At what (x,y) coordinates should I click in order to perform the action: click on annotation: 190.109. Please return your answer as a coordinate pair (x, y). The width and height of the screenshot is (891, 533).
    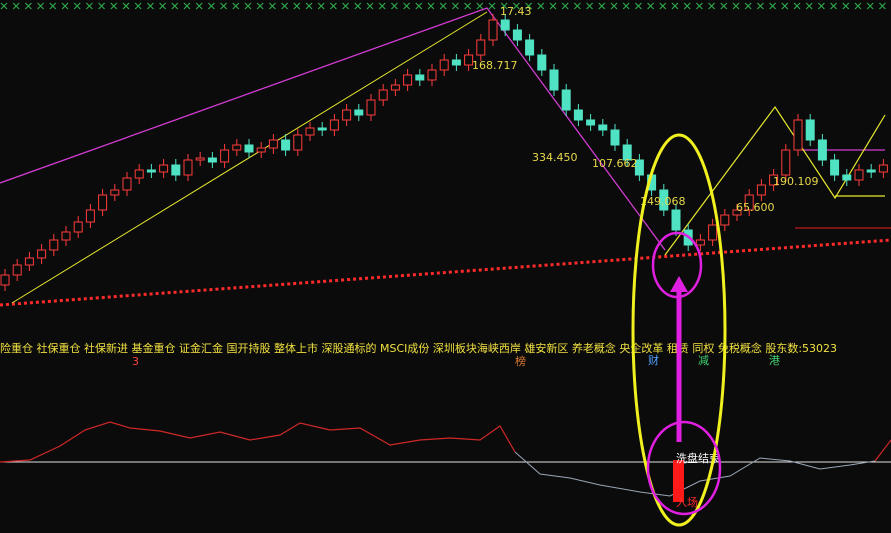
    Looking at the image, I should click on (796, 181).